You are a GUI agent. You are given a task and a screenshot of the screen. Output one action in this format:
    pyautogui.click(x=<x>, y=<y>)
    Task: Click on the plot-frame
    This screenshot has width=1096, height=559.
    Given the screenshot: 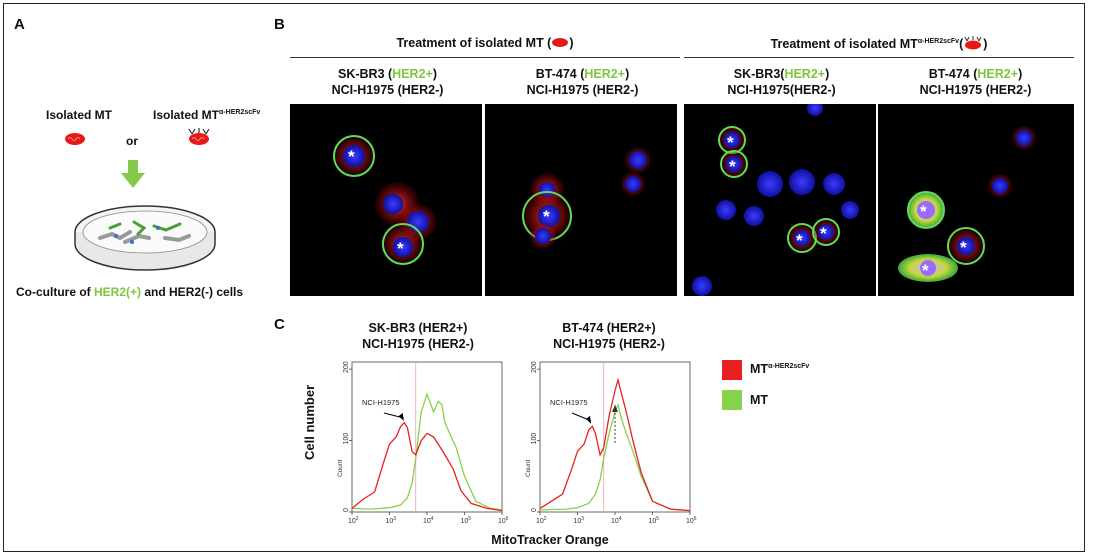 What is the action you would take?
    pyautogui.click(x=427, y=437)
    